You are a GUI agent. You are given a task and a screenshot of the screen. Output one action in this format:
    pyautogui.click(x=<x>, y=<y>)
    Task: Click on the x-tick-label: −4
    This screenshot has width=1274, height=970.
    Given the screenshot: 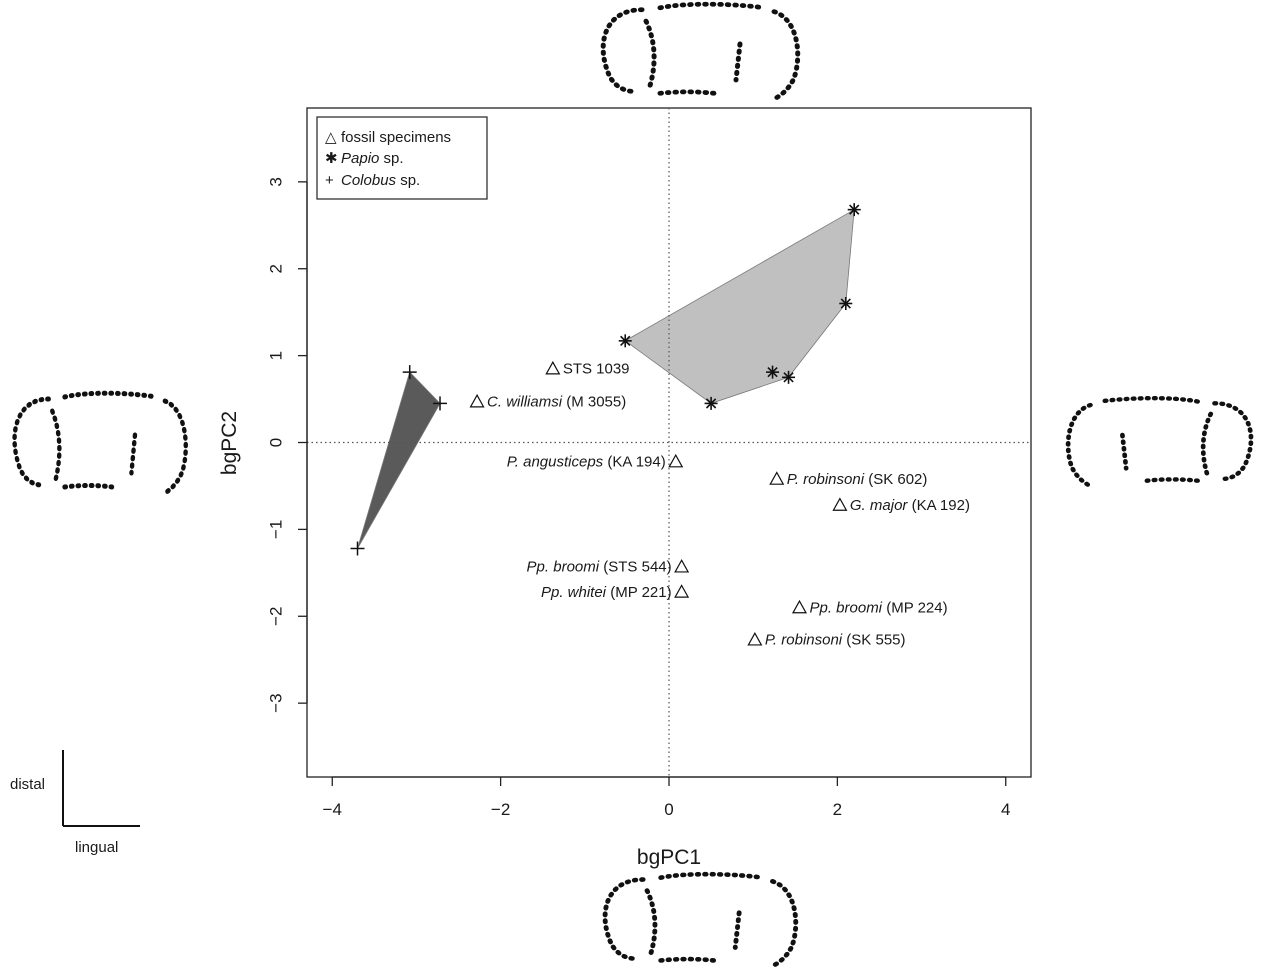 What is the action you would take?
    pyautogui.click(x=332, y=809)
    